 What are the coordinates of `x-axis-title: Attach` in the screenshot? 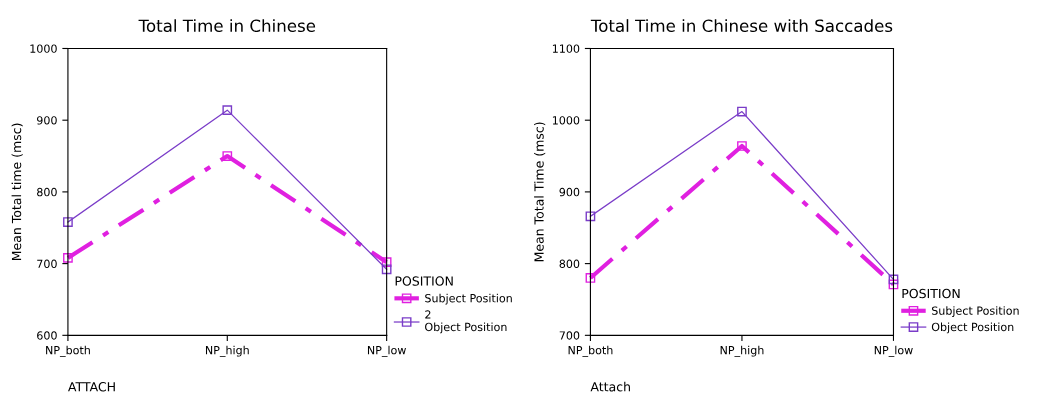 It's located at (610, 386).